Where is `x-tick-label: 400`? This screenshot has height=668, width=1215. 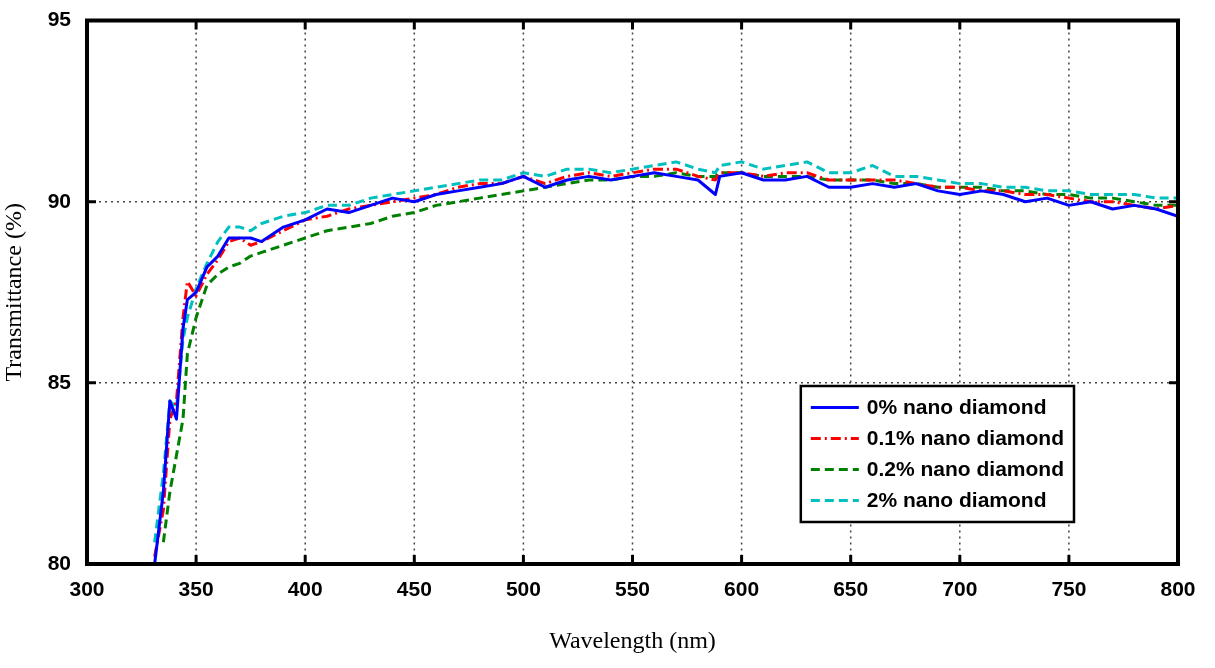 x-tick-label: 400 is located at coordinates (305, 589).